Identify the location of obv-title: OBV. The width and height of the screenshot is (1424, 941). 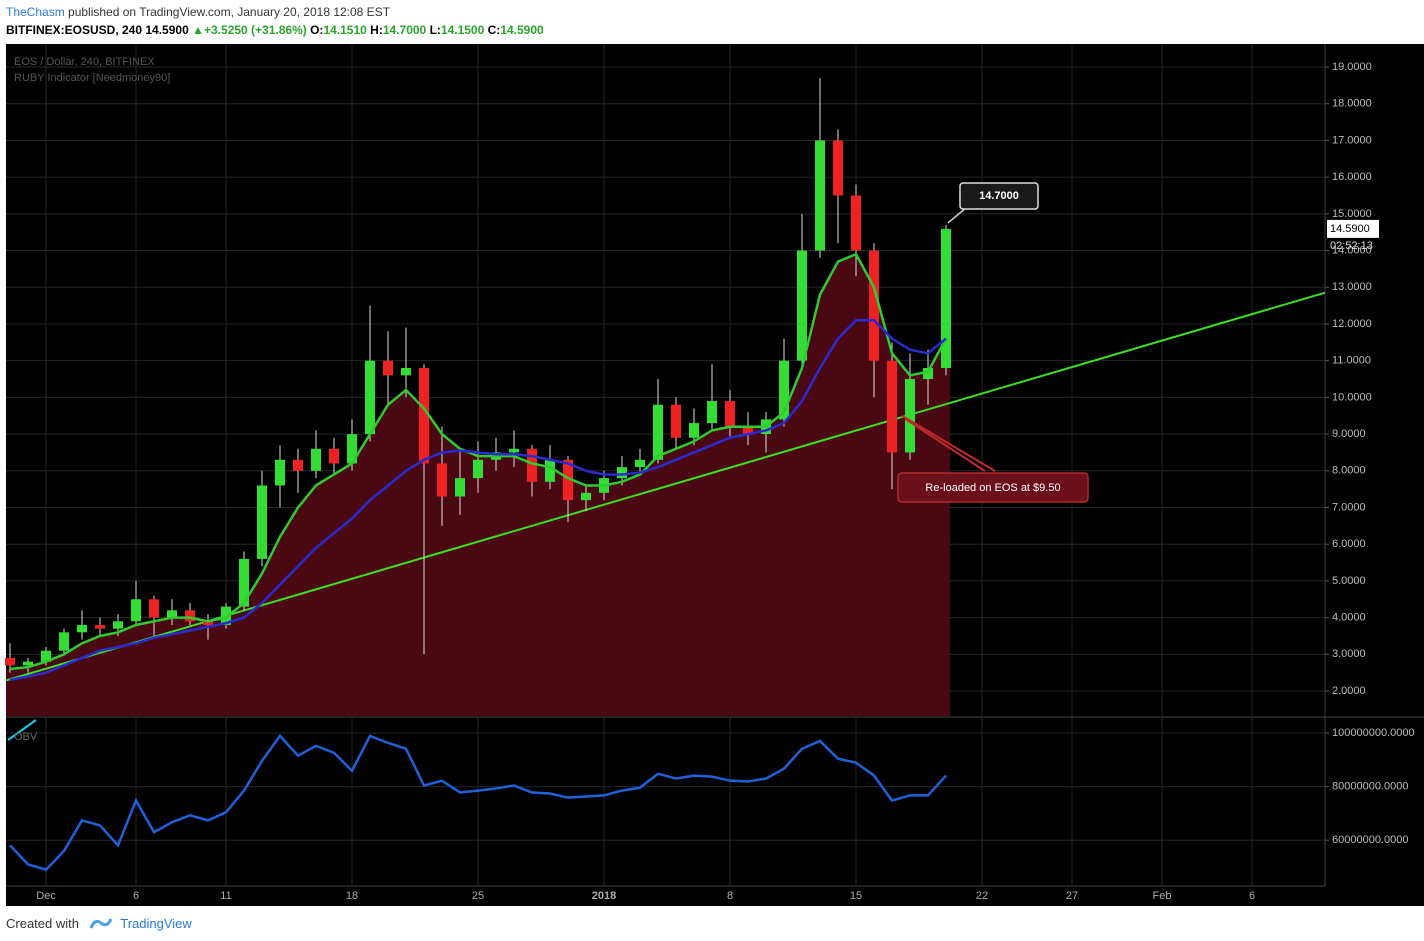
(26, 737).